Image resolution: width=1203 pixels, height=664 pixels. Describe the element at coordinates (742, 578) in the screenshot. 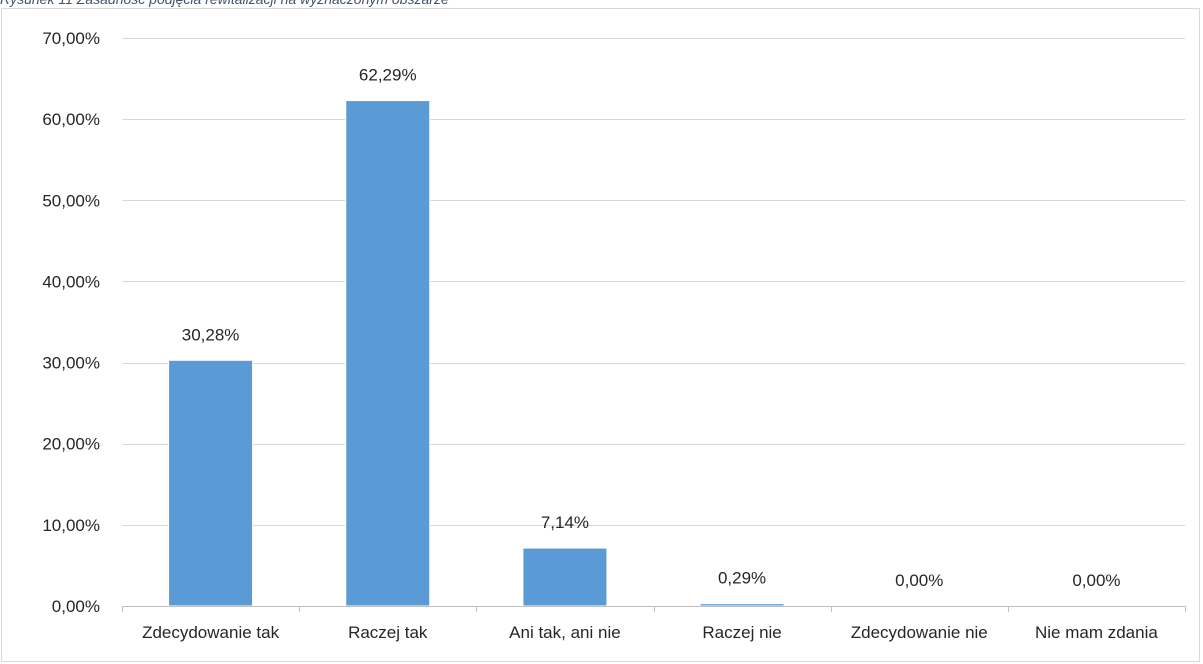

I see `data-label: 0,29%` at that location.